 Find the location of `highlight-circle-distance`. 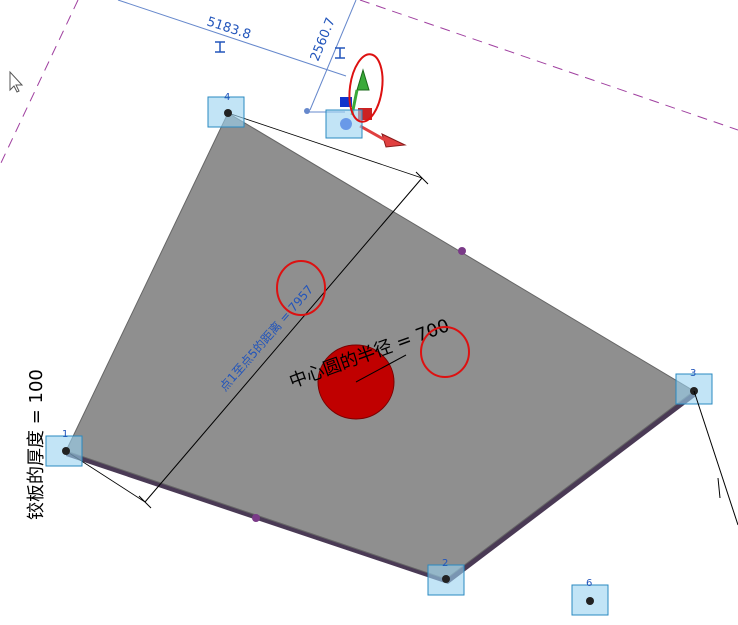

highlight-circle-distance is located at coordinates (301, 288).